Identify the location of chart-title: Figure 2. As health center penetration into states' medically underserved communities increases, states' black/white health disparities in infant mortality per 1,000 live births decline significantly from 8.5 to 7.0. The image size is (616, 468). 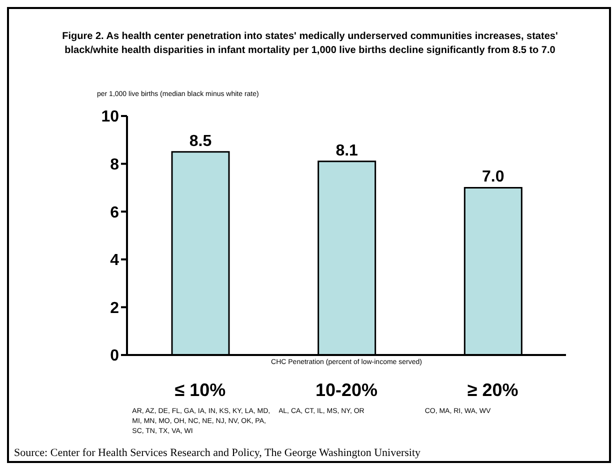
(310, 44).